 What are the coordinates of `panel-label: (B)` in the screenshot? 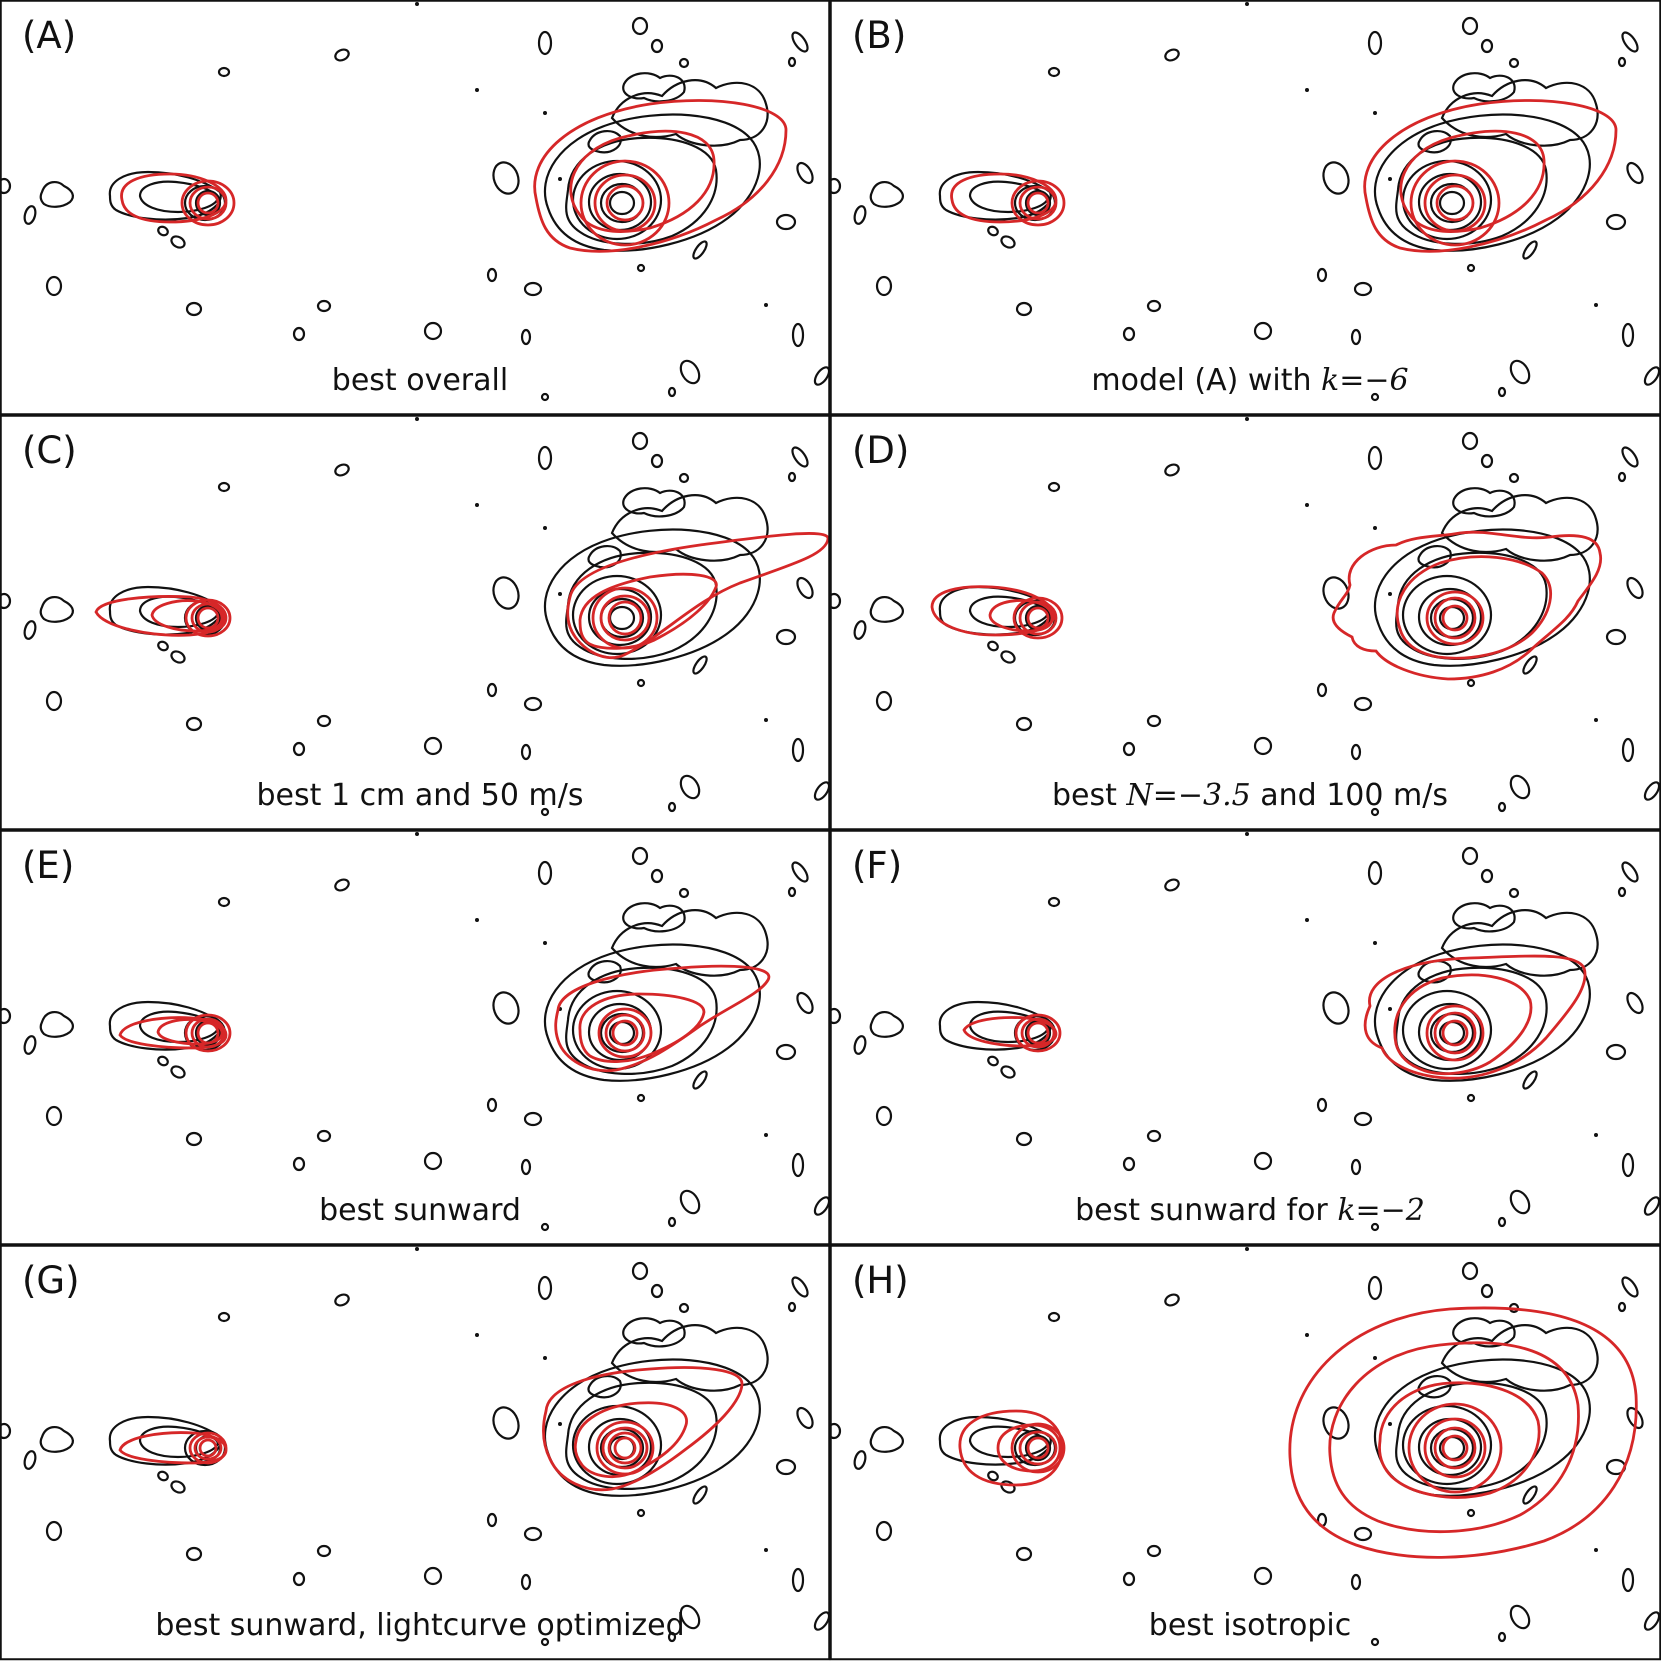 It's located at (879, 35).